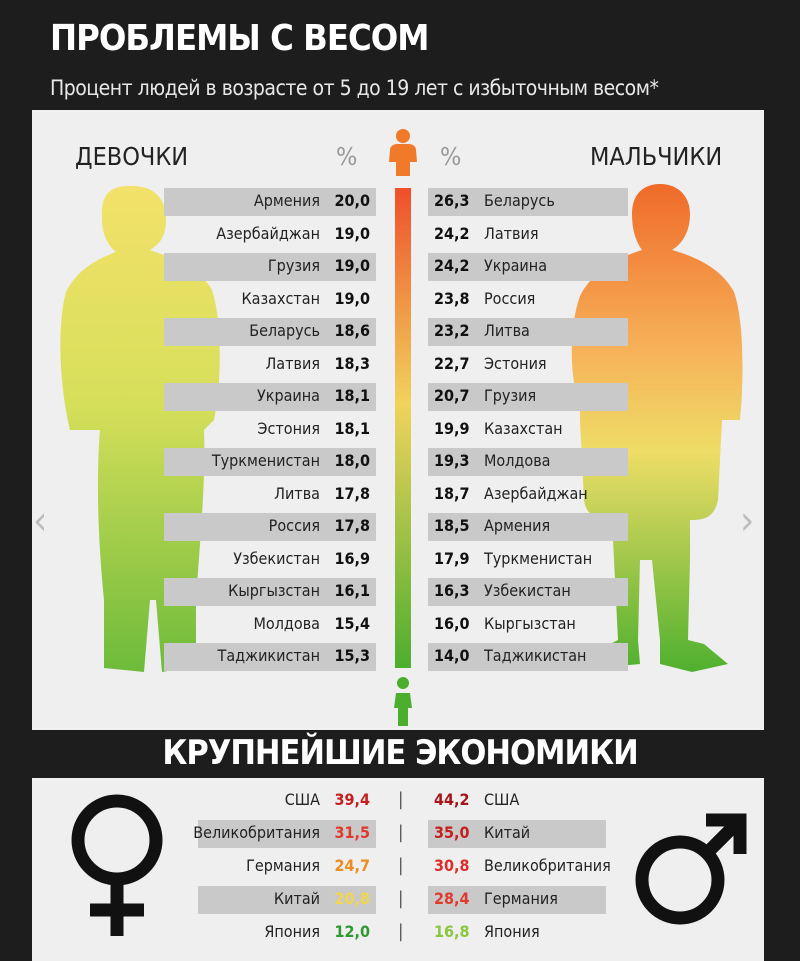 This screenshot has width=800, height=961. What do you see at coordinates (528, 560) in the screenshot?
I see `boys-row: 17,9 Туркменистан` at bounding box center [528, 560].